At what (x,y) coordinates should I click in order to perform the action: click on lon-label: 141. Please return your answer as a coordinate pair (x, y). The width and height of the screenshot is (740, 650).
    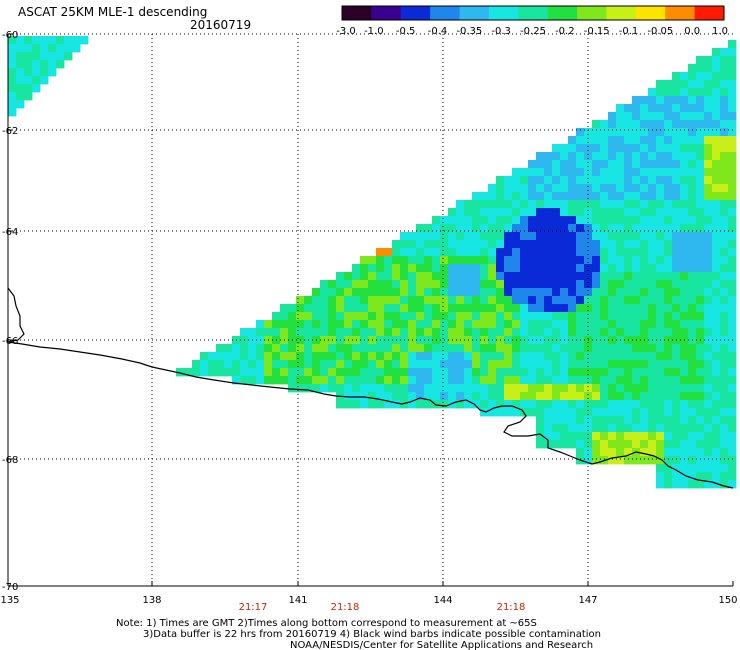
    Looking at the image, I should click on (297, 600).